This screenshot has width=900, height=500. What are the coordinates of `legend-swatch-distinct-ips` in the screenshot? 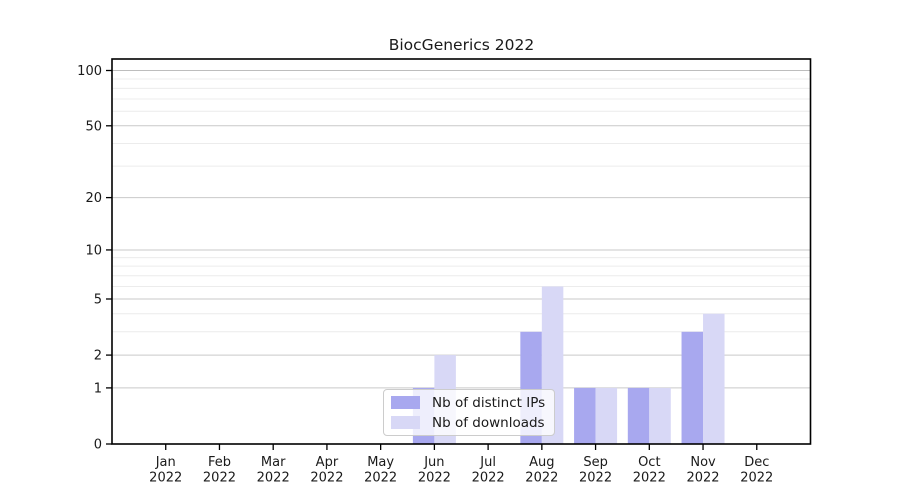 It's located at (405, 402).